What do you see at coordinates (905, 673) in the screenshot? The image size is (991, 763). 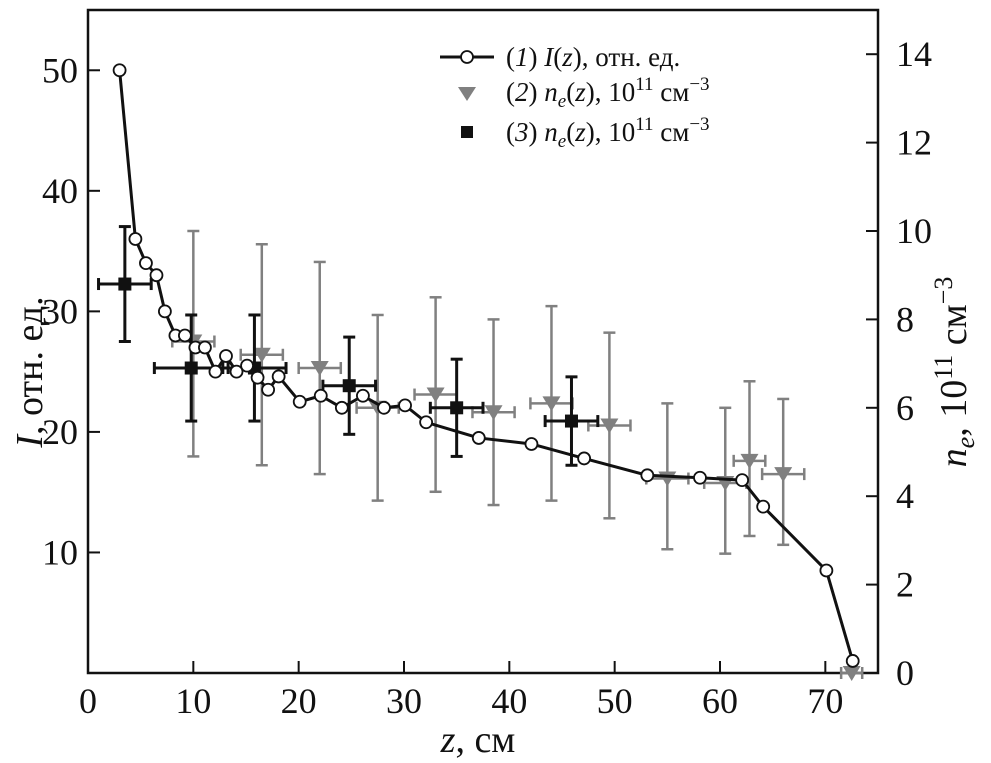 I see `right-y-tick-label: 0` at bounding box center [905, 673].